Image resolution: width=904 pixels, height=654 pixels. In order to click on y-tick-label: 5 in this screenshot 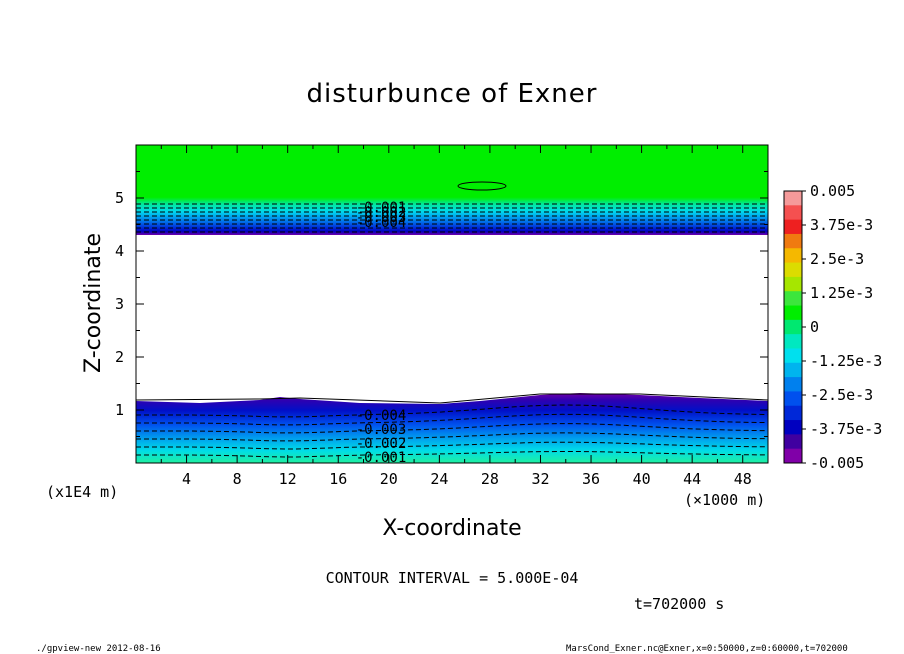, I will do `click(119, 198)`.